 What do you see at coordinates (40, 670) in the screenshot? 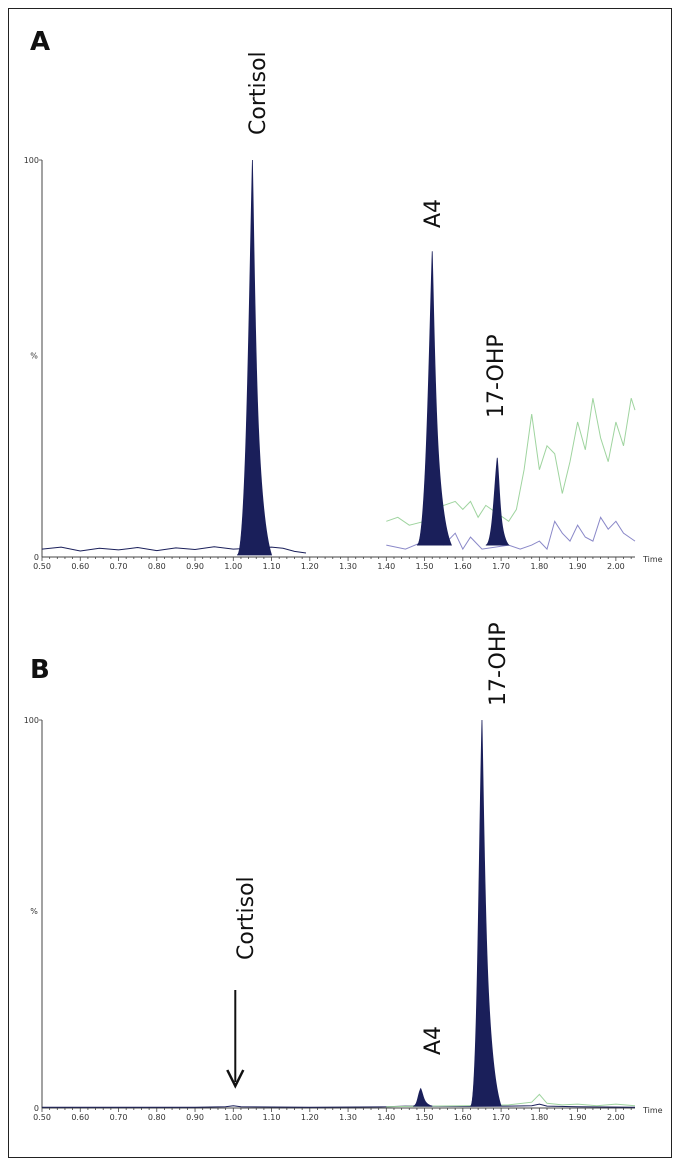
I see `panel-letter-b: B` at bounding box center [40, 670].